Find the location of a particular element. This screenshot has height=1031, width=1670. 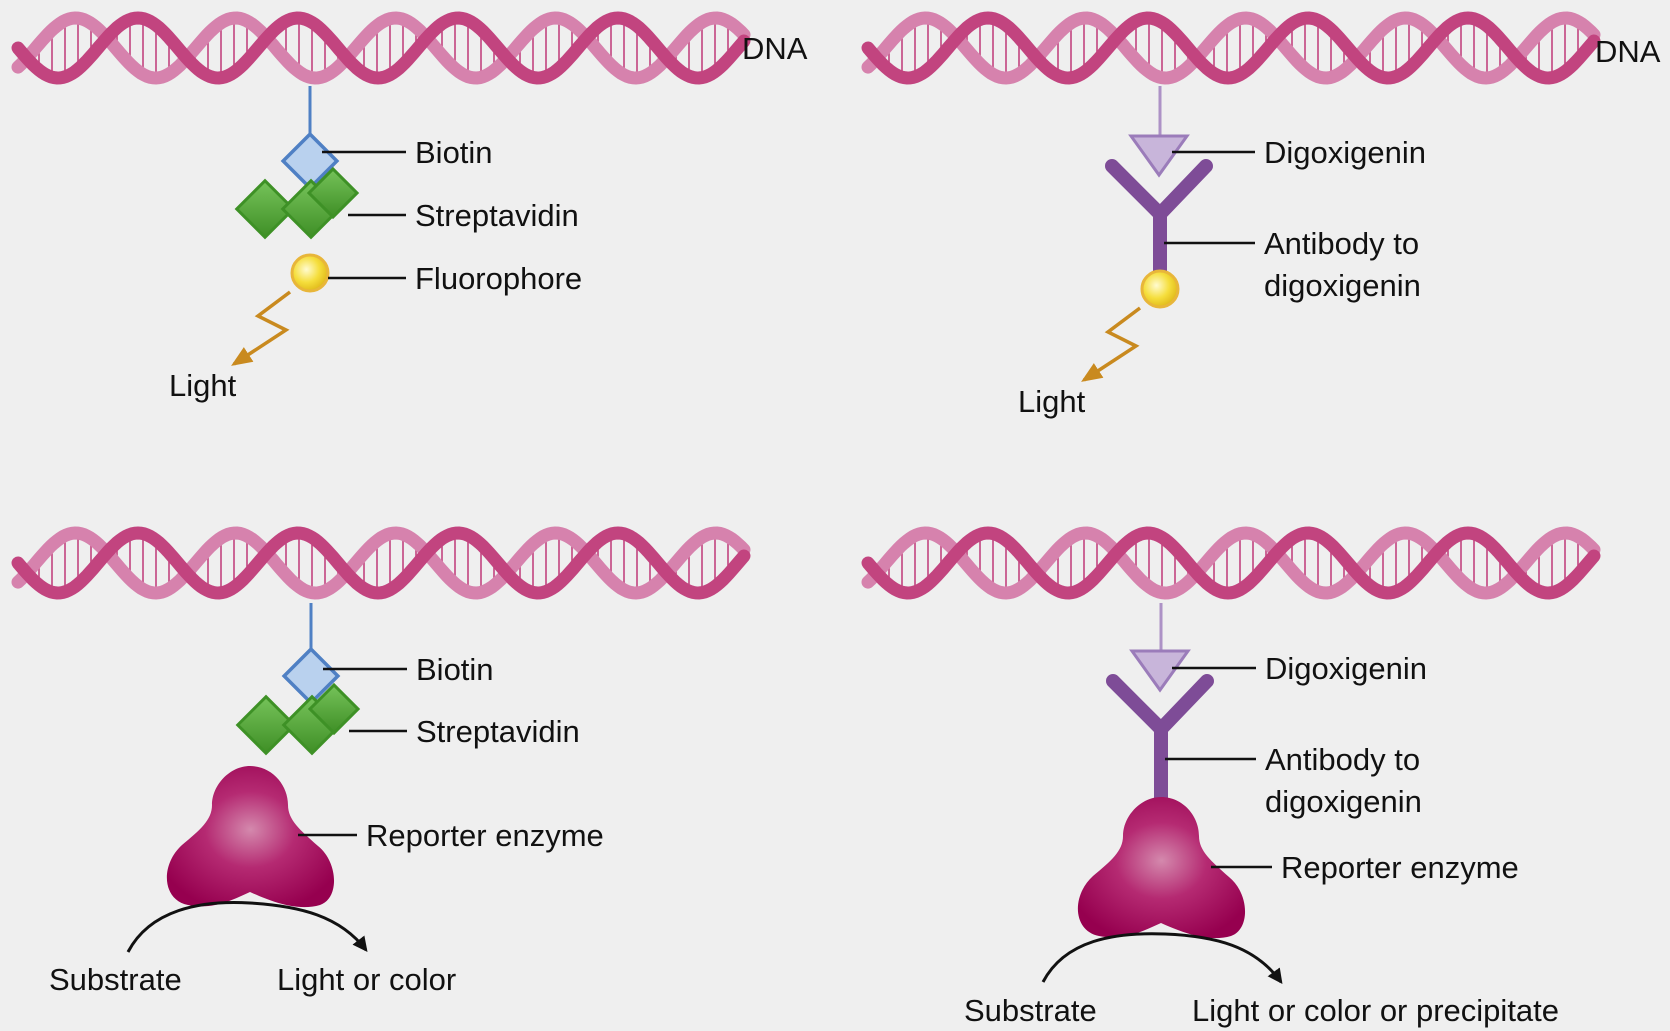

dna-helix-top-left is located at coordinates (381, 48).